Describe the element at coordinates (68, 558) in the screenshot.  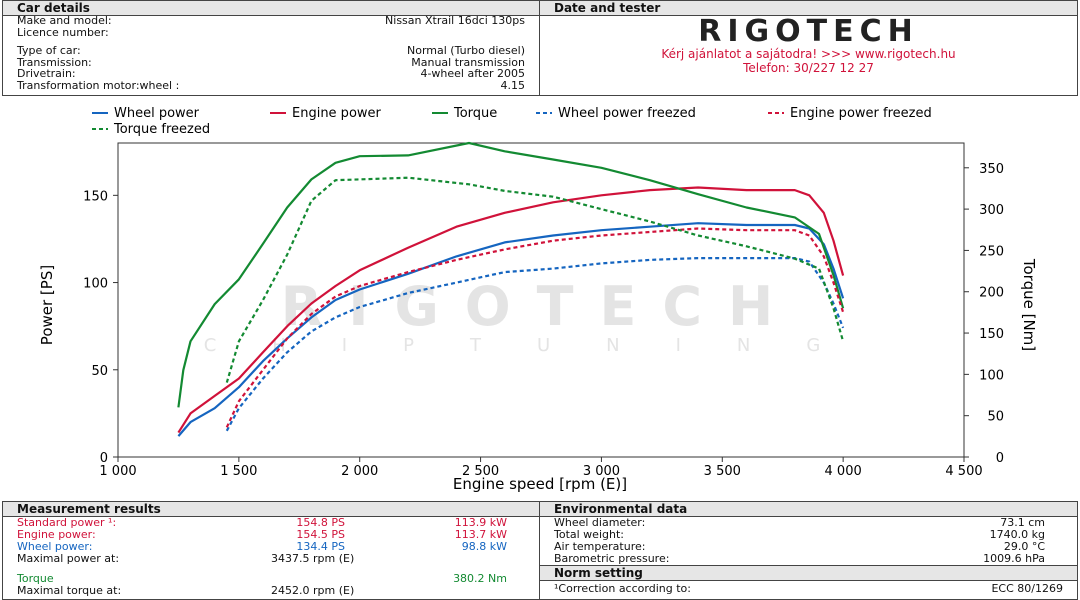
I see `max-power-label: Maximal power at:` at that location.